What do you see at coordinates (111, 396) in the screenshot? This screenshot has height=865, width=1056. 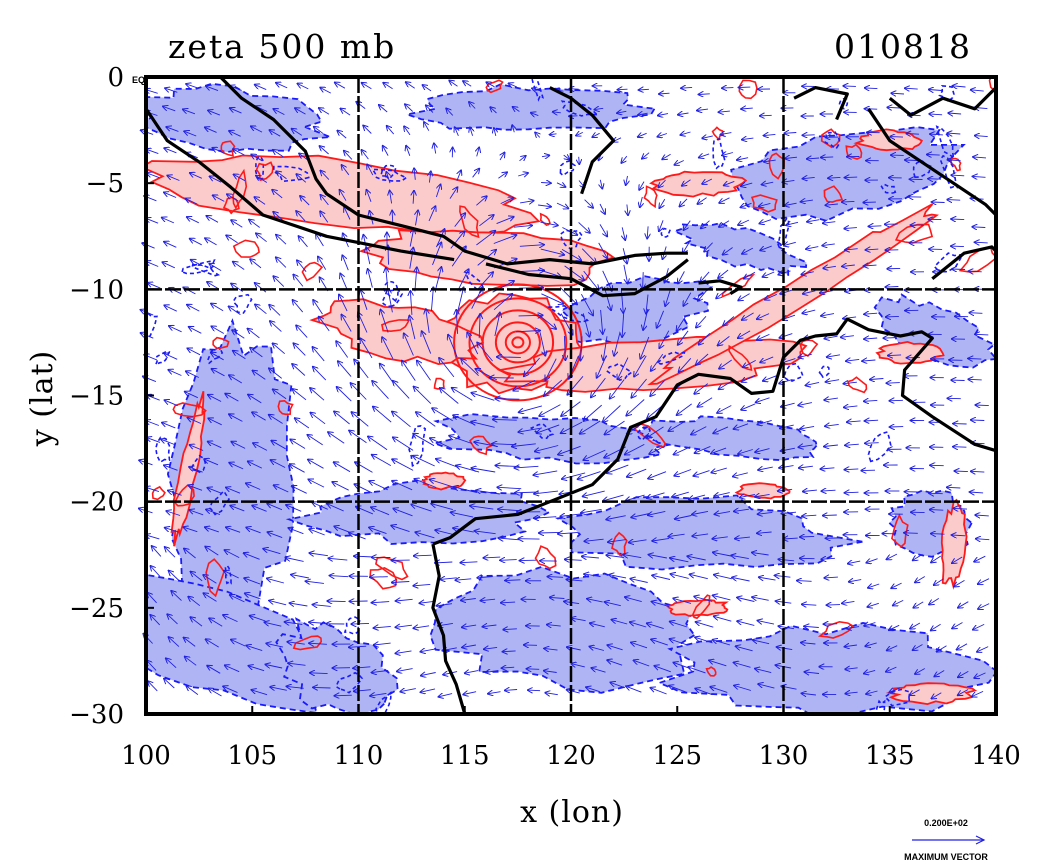 I see `y-axis-ticks: 0 −5 −10 −15 −20 −25 −30` at bounding box center [111, 396].